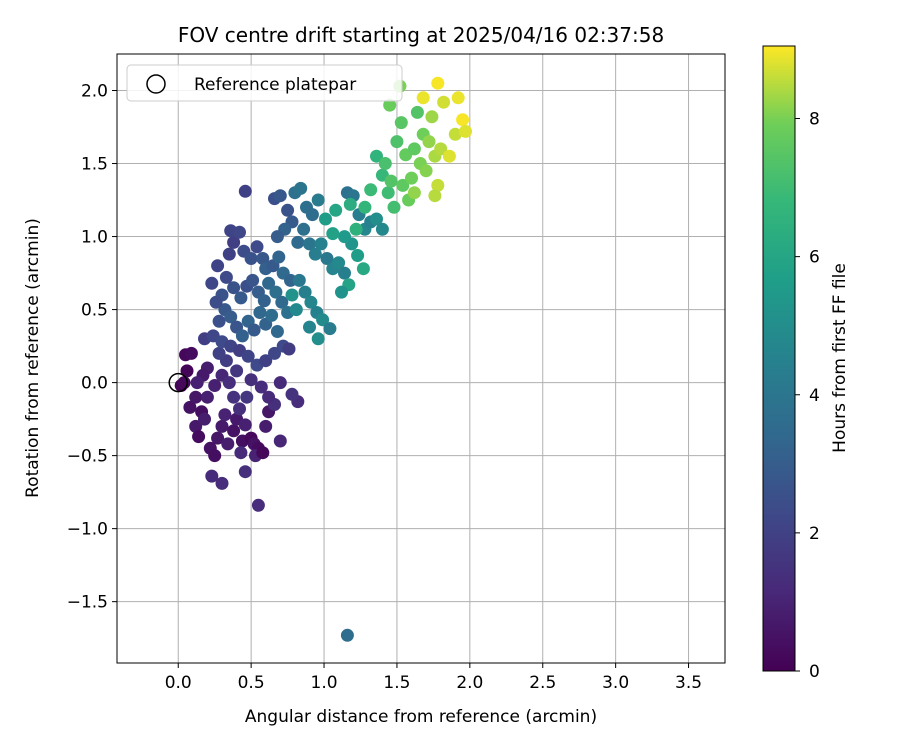 The height and width of the screenshot is (750, 900). What do you see at coordinates (688, 683) in the screenshot?
I see `x-tick-label: 3.5` at bounding box center [688, 683].